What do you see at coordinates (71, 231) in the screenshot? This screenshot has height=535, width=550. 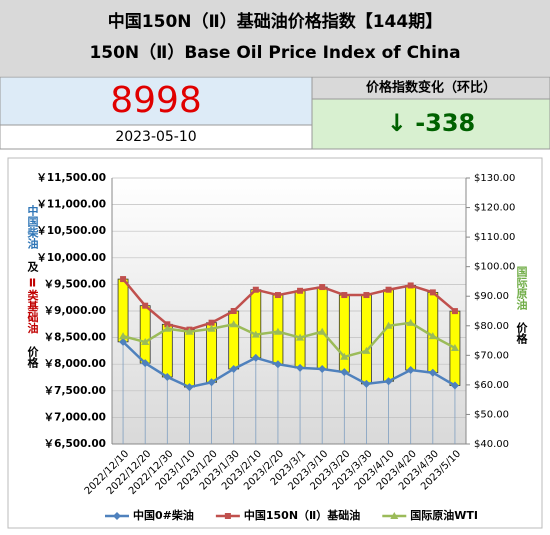 I see `y-tick-label: ￥10,500.00` at bounding box center [71, 231].